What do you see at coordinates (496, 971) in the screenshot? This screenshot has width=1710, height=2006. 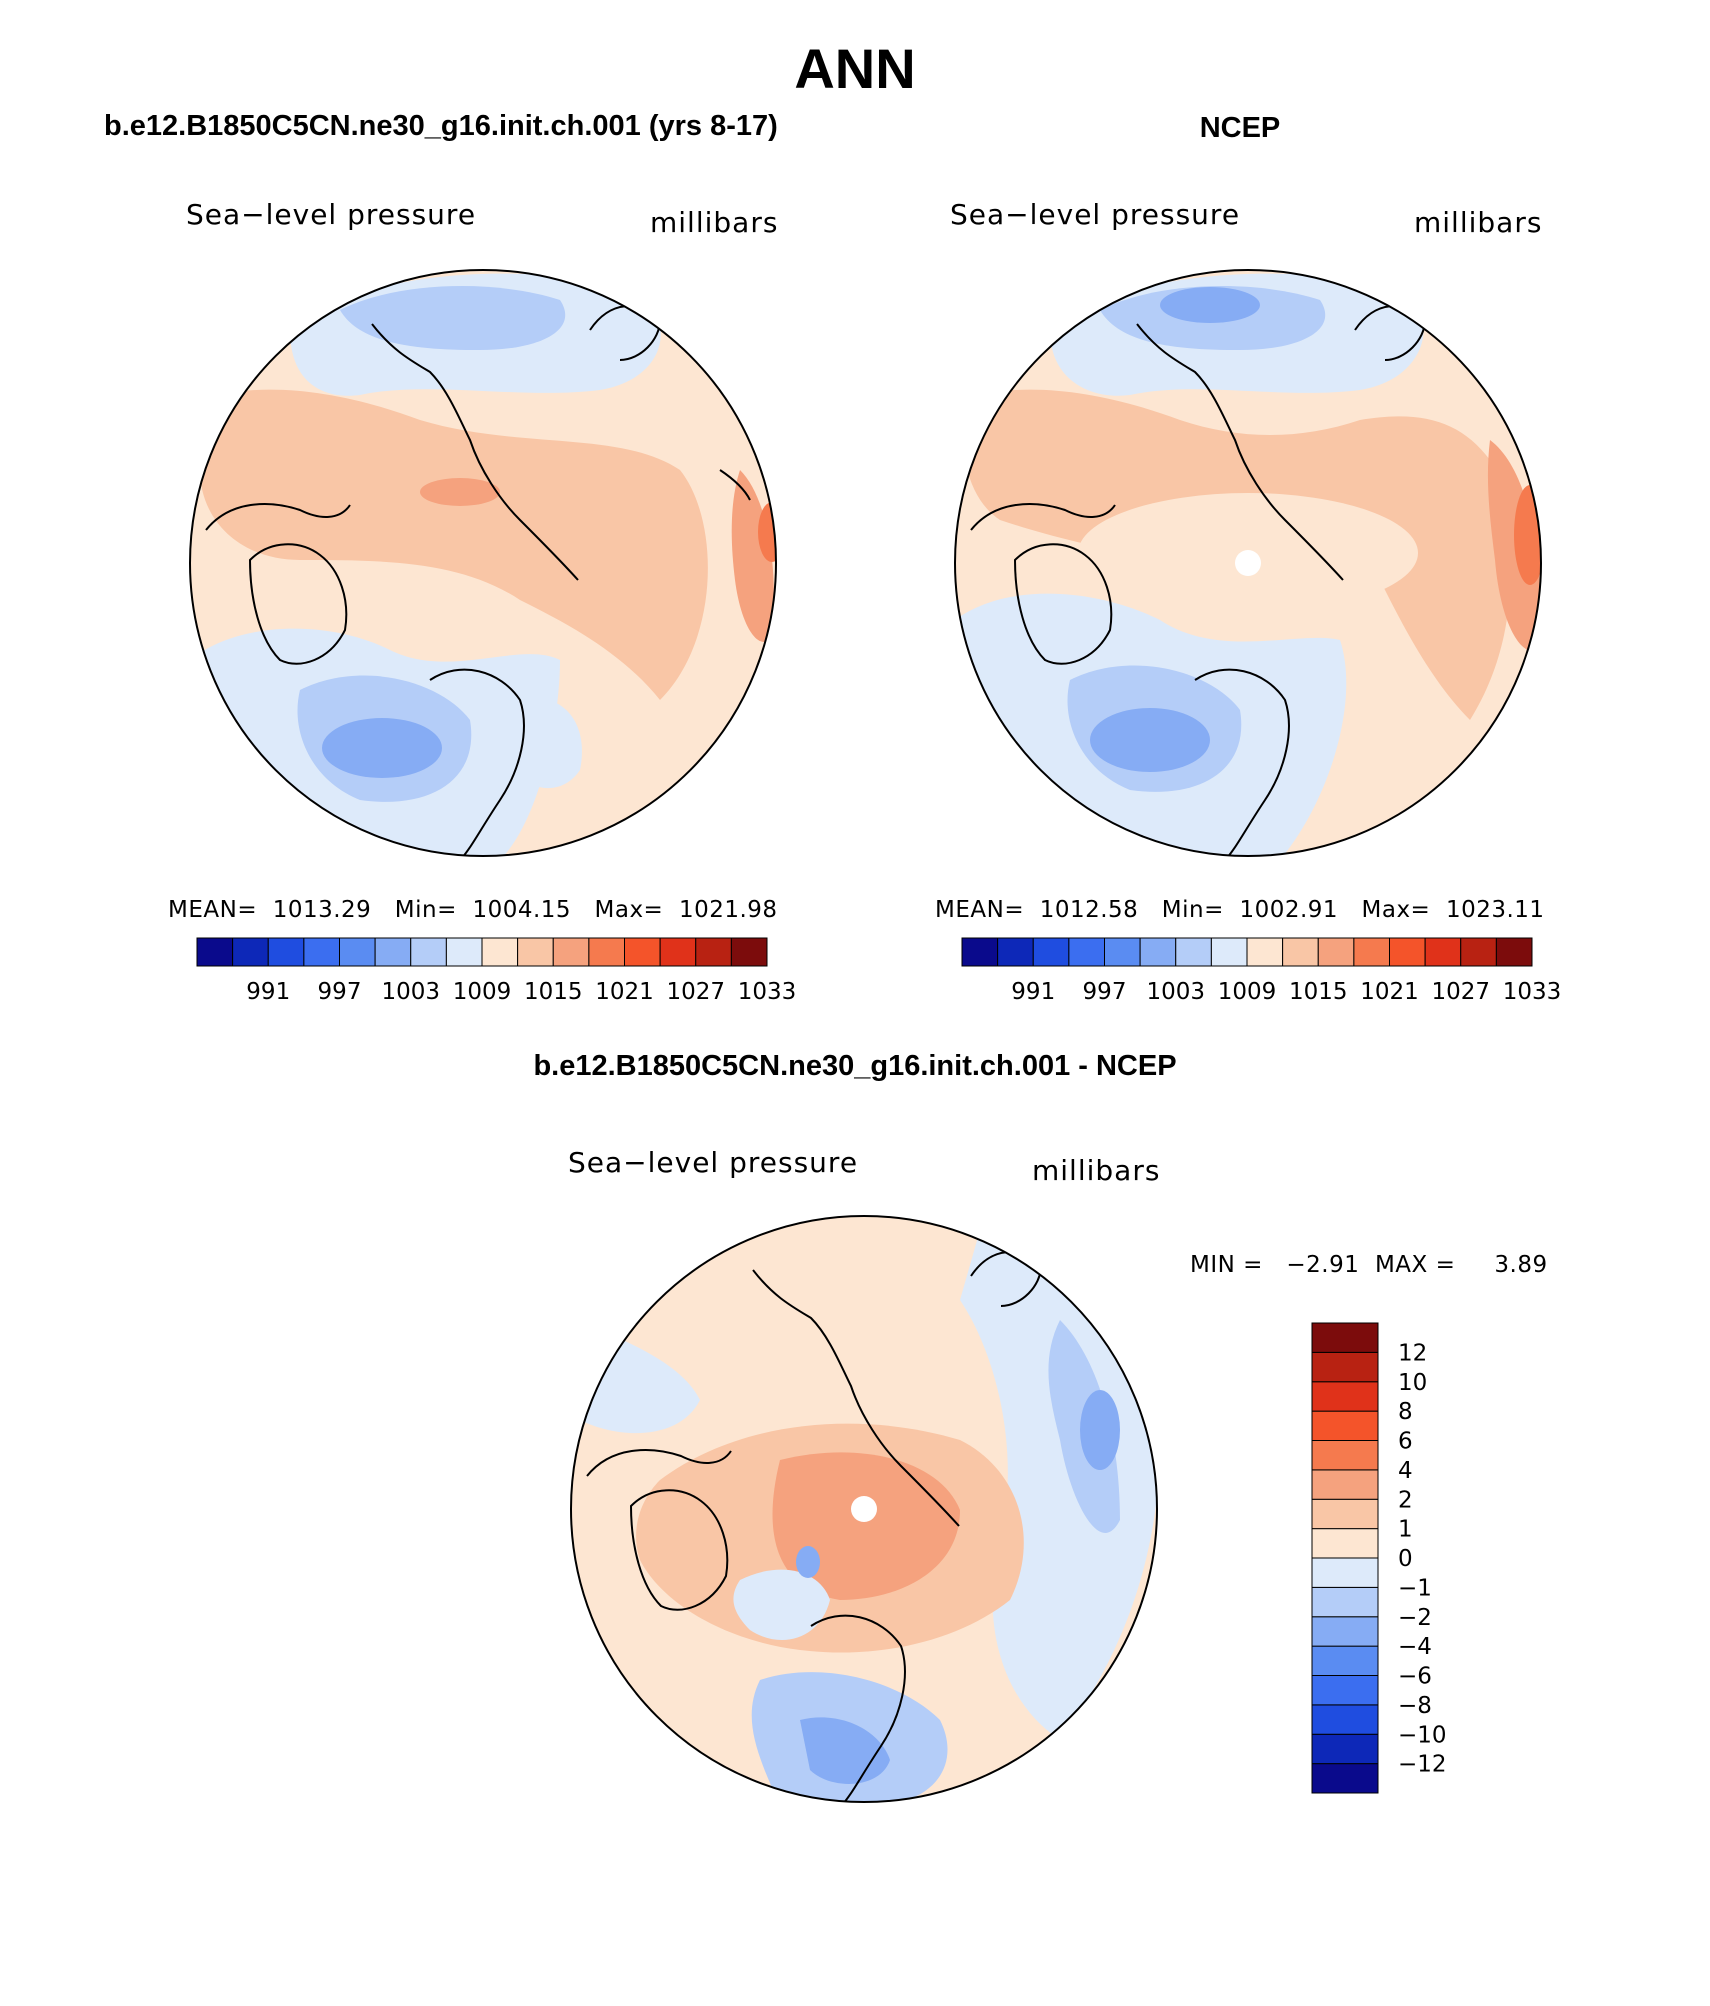 I see `colorbar-model: 991 997 1003 1009 1015 1021 1027 1033` at bounding box center [496, 971].